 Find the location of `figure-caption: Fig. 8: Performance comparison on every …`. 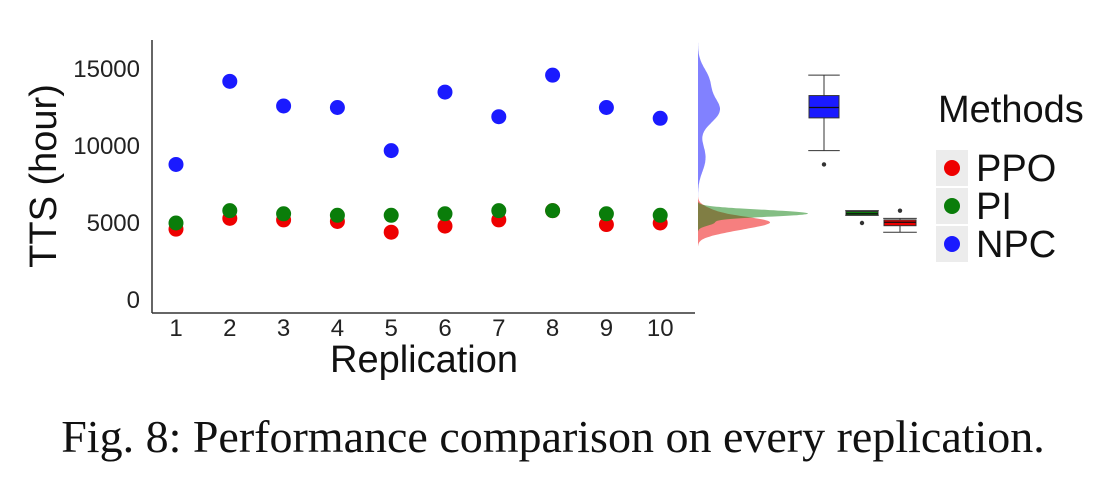

figure-caption: Fig. 8: Performance comparison on every … is located at coordinates (553, 436).